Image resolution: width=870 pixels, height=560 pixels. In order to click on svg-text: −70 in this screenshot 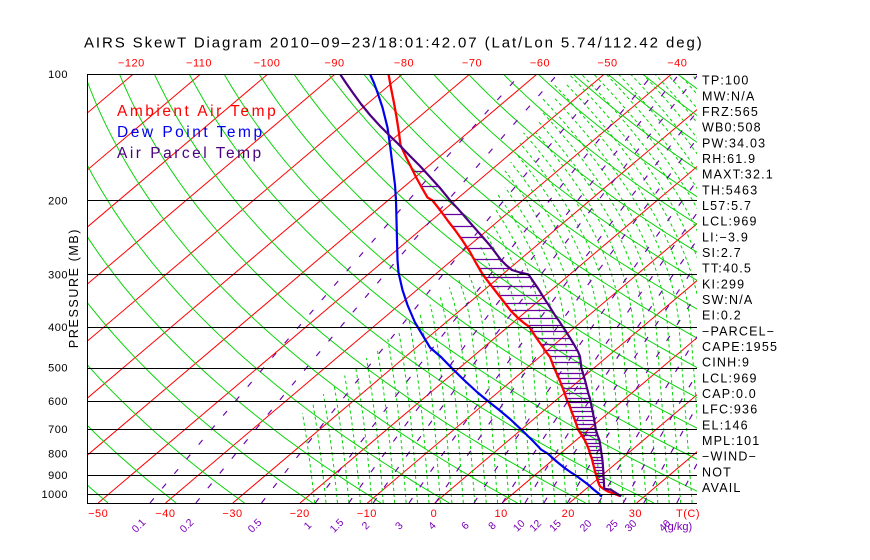, I will do `click(472, 64)`.